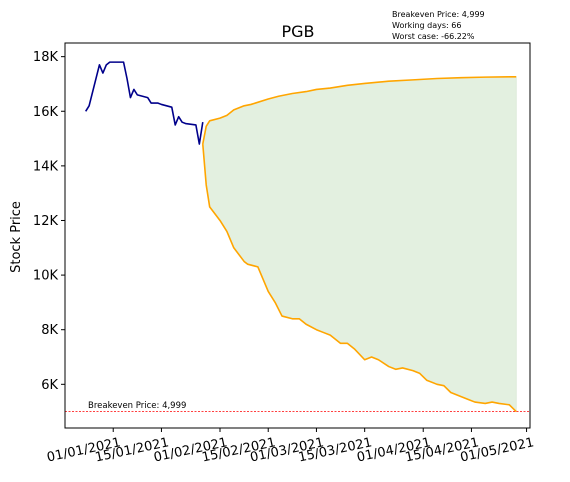 Image resolution: width=570 pixels, height=482 pixels. What do you see at coordinates (438, 14) in the screenshot?
I see `annotation-breakeven: Breakeven Price: 4,999` at bounding box center [438, 14].